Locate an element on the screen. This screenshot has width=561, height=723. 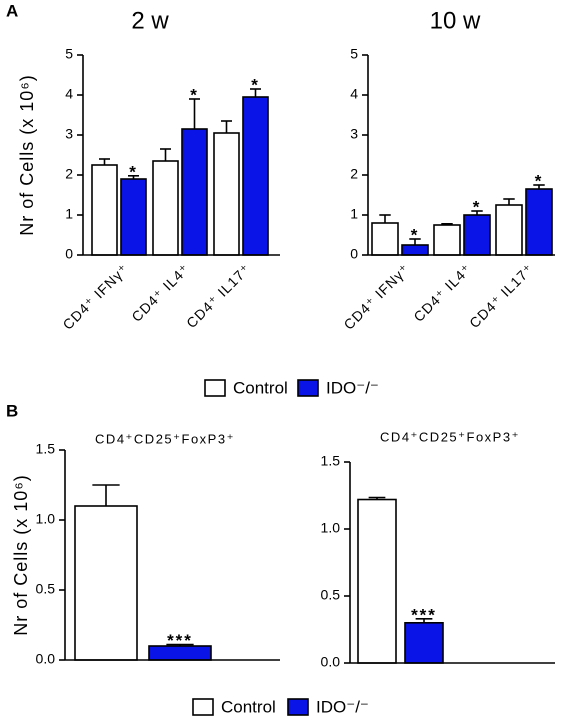
chart-title: 10 w is located at coordinates (455, 20).